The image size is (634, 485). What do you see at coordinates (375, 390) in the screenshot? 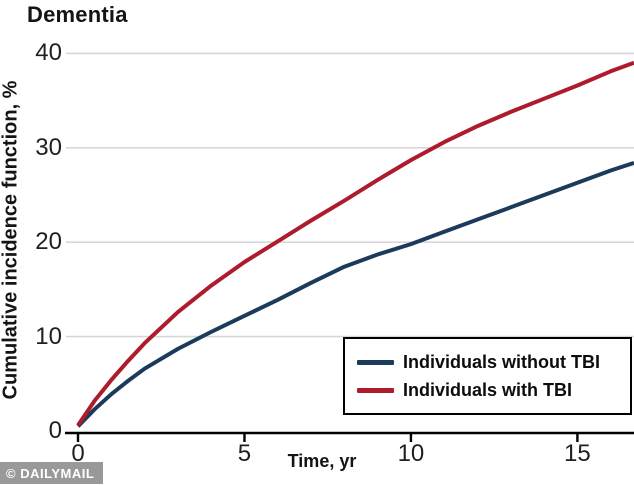
I see `with-tbi-line-swatch` at bounding box center [375, 390].